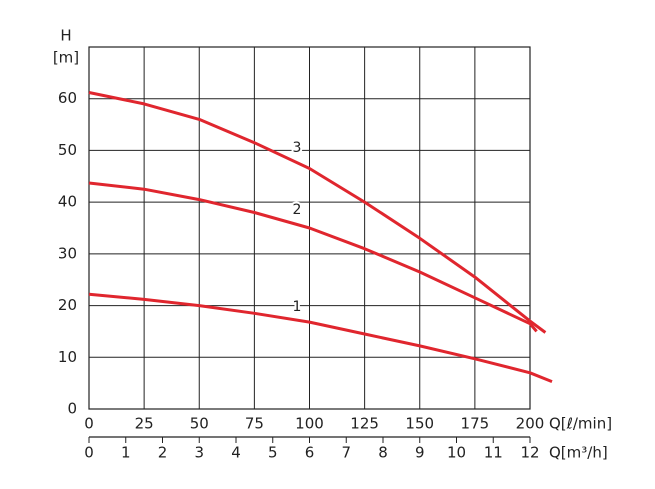  I want to click on x-tick-label: 75, so click(254, 424).